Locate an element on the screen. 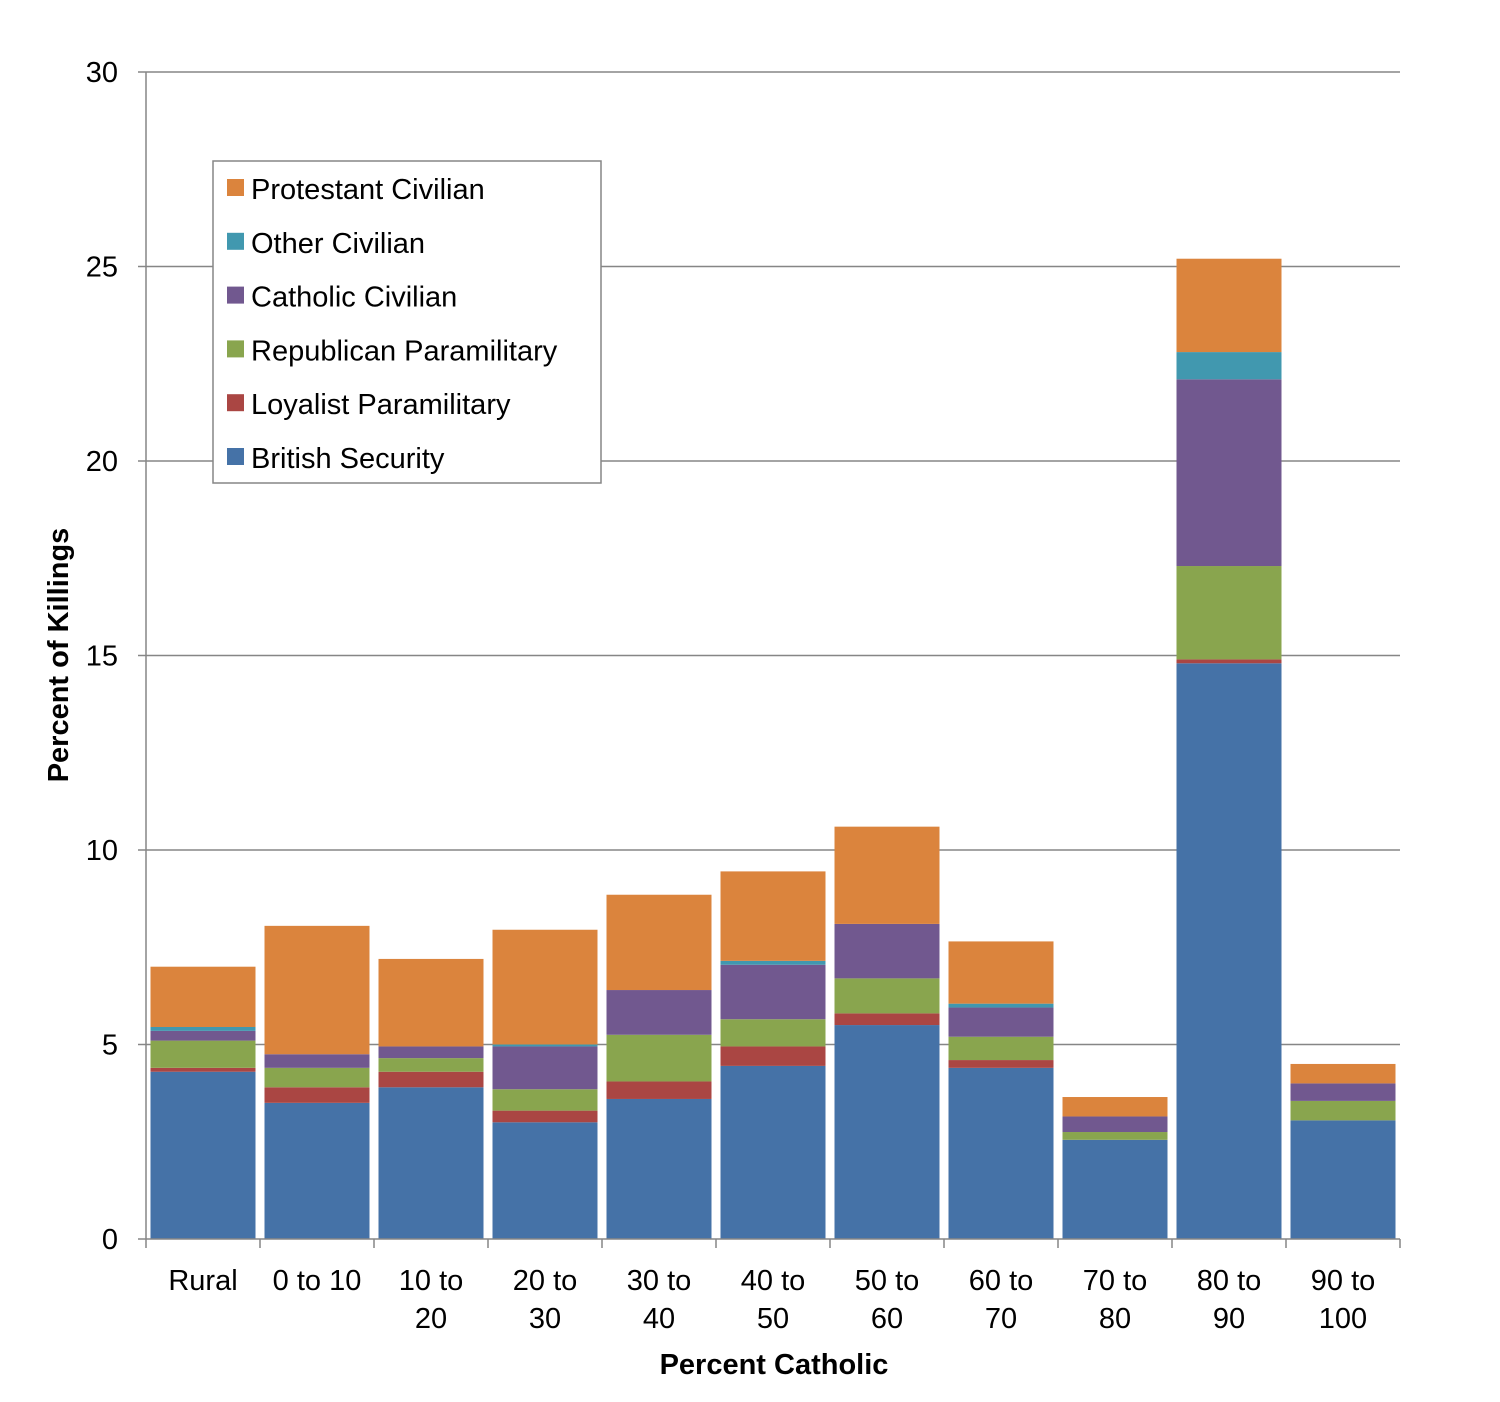  x-tick-label: 90 is located at coordinates (1229, 1319).